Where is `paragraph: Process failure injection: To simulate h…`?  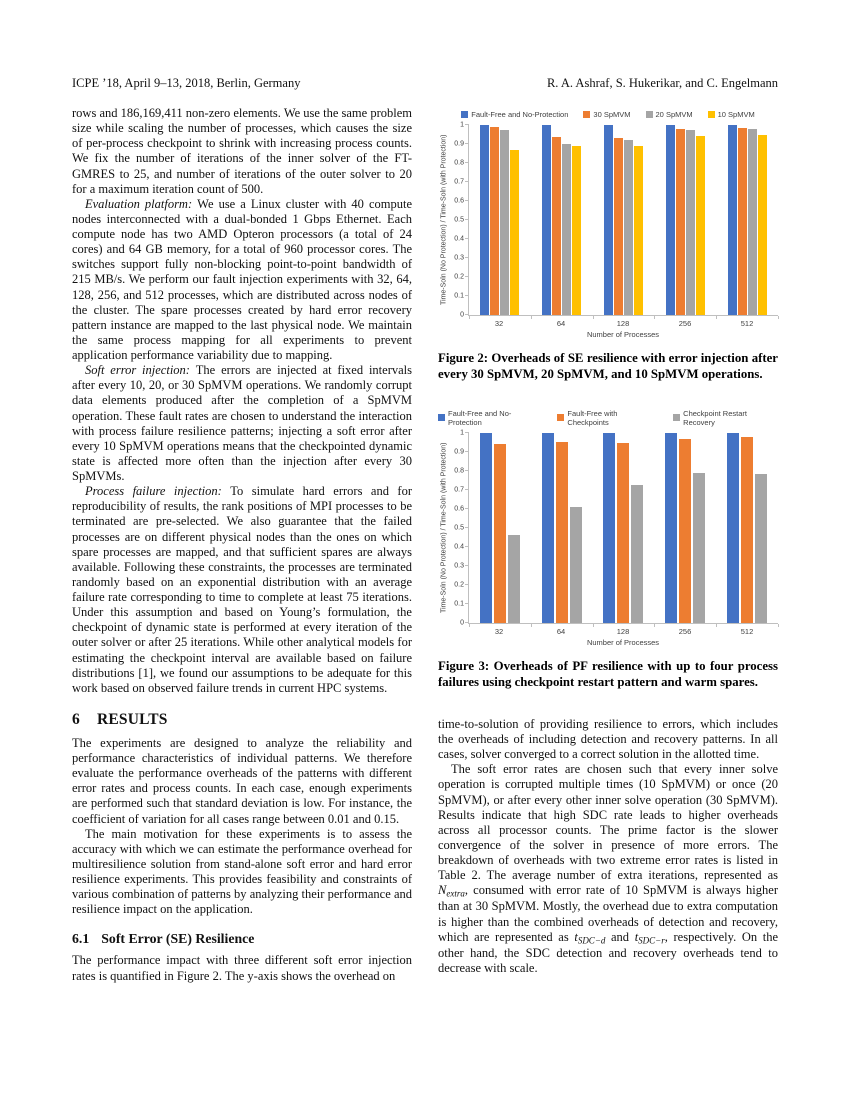 paragraph: Process failure injection: To simulate h… is located at coordinates (242, 589).